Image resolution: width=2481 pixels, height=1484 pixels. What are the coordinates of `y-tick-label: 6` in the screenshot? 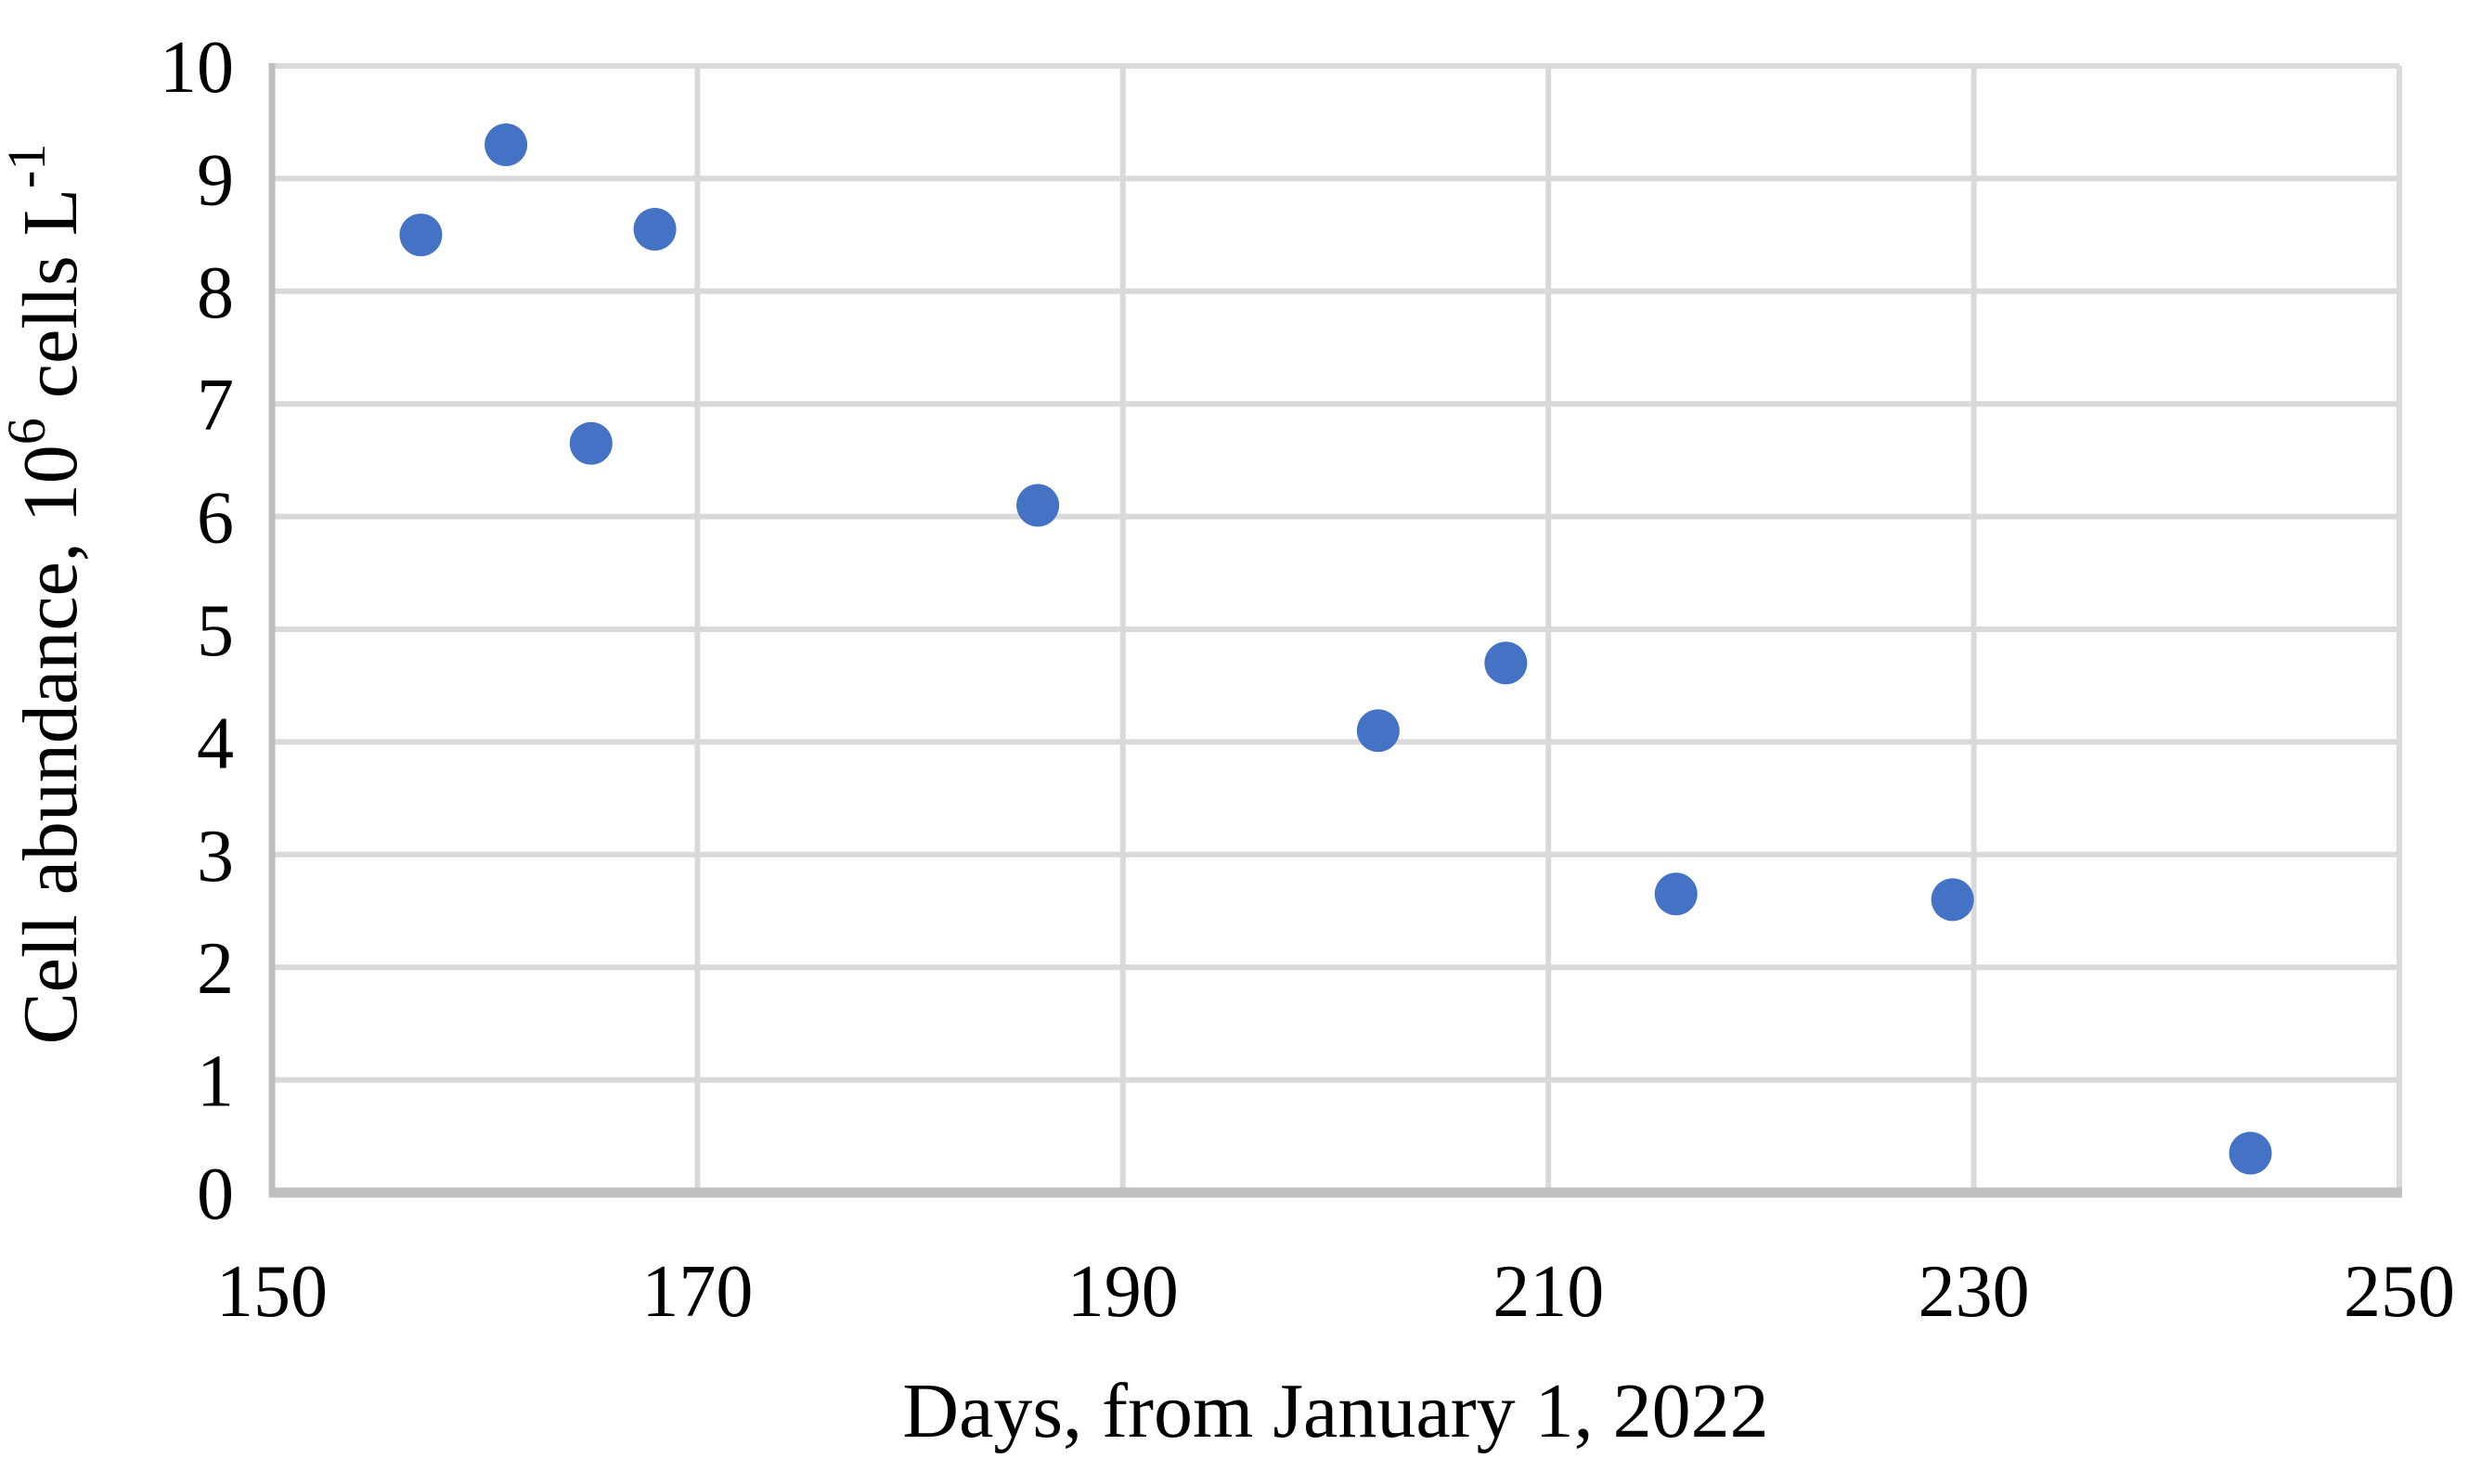 It's located at (216, 519).